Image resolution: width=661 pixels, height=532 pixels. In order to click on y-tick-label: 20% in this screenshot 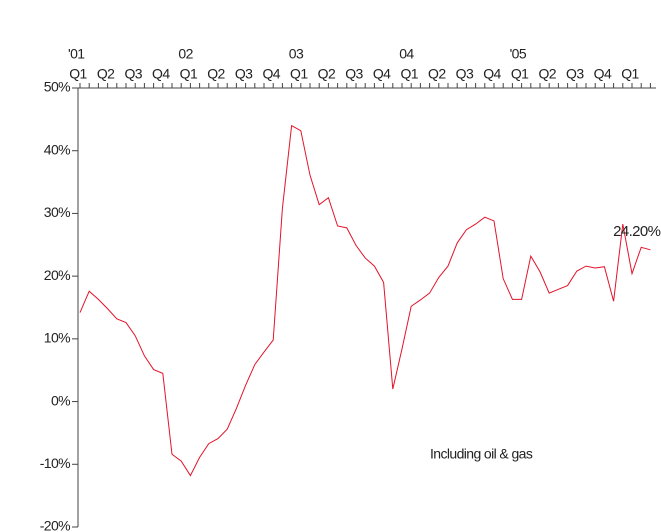, I will do `click(57, 275)`.